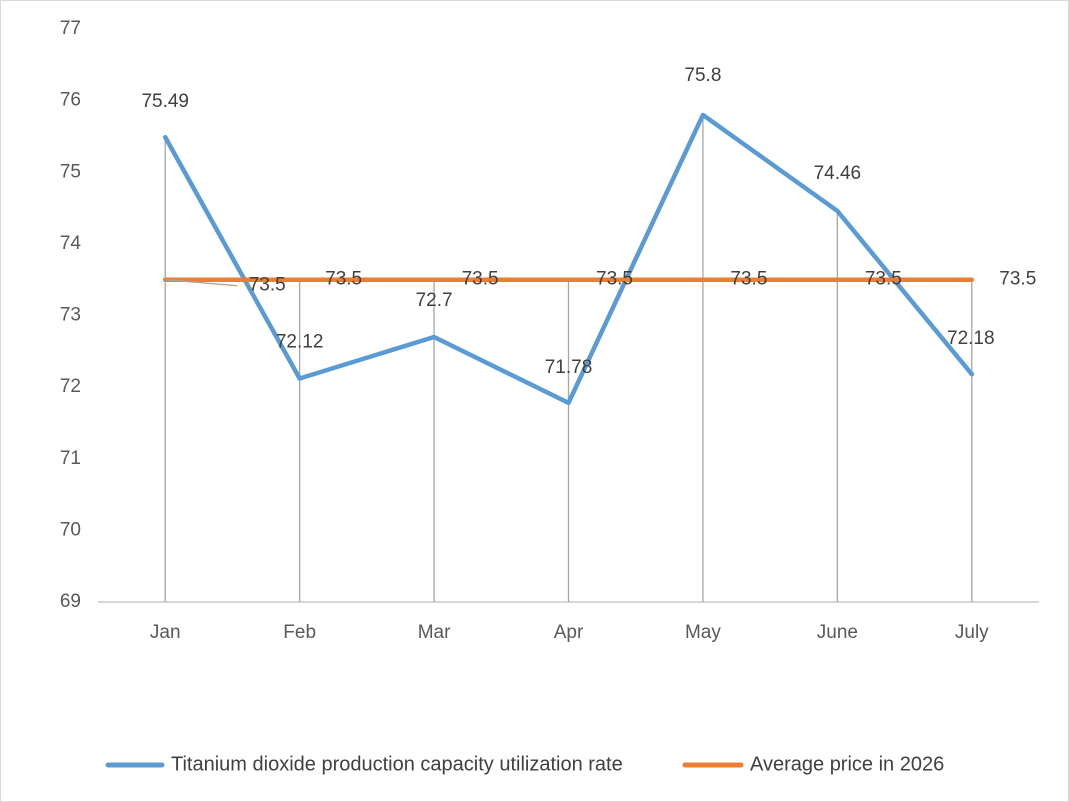 The width and height of the screenshot is (1069, 802). What do you see at coordinates (569, 632) in the screenshot?
I see `x-tick-label: Apr` at bounding box center [569, 632].